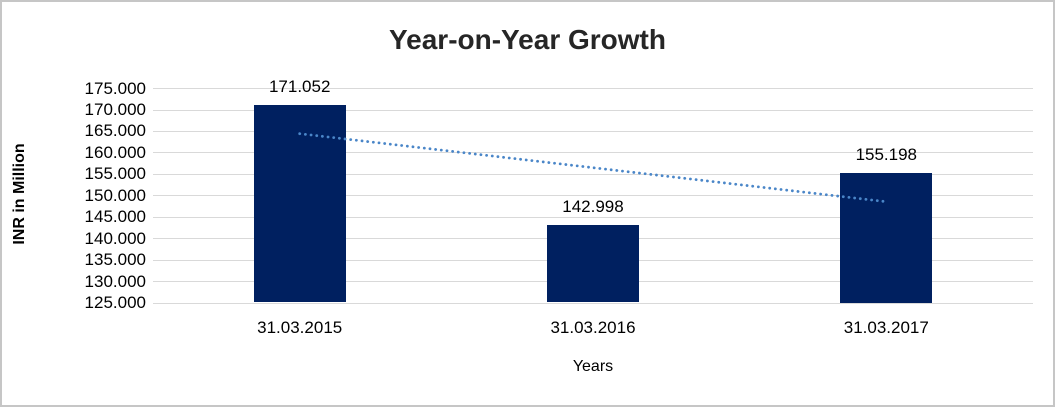 This screenshot has height=407, width=1055. I want to click on y-axis-title: INR in Million, so click(19, 194).